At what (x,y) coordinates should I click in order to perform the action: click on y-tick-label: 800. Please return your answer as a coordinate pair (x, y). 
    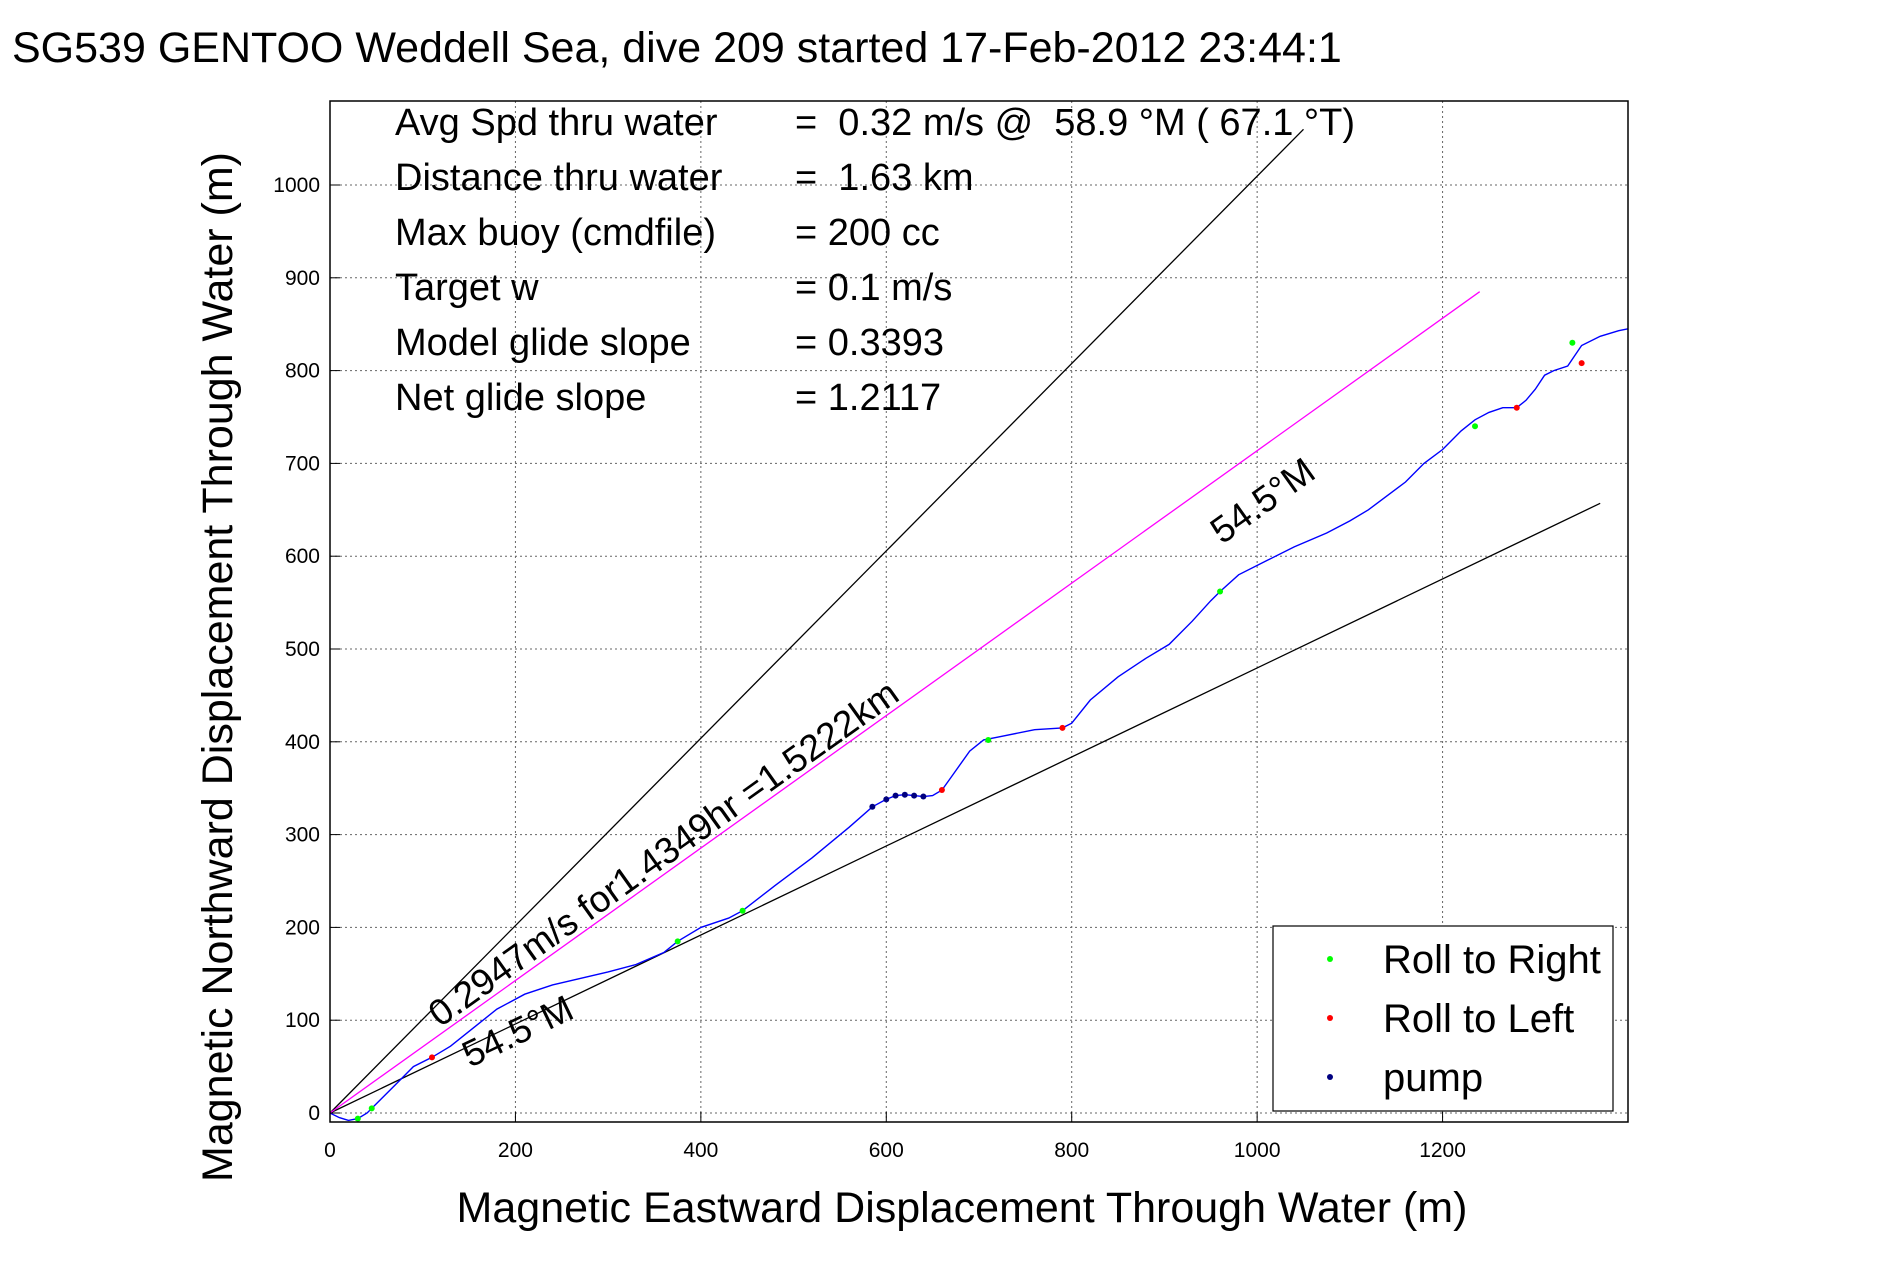
    Looking at the image, I should click on (302, 371).